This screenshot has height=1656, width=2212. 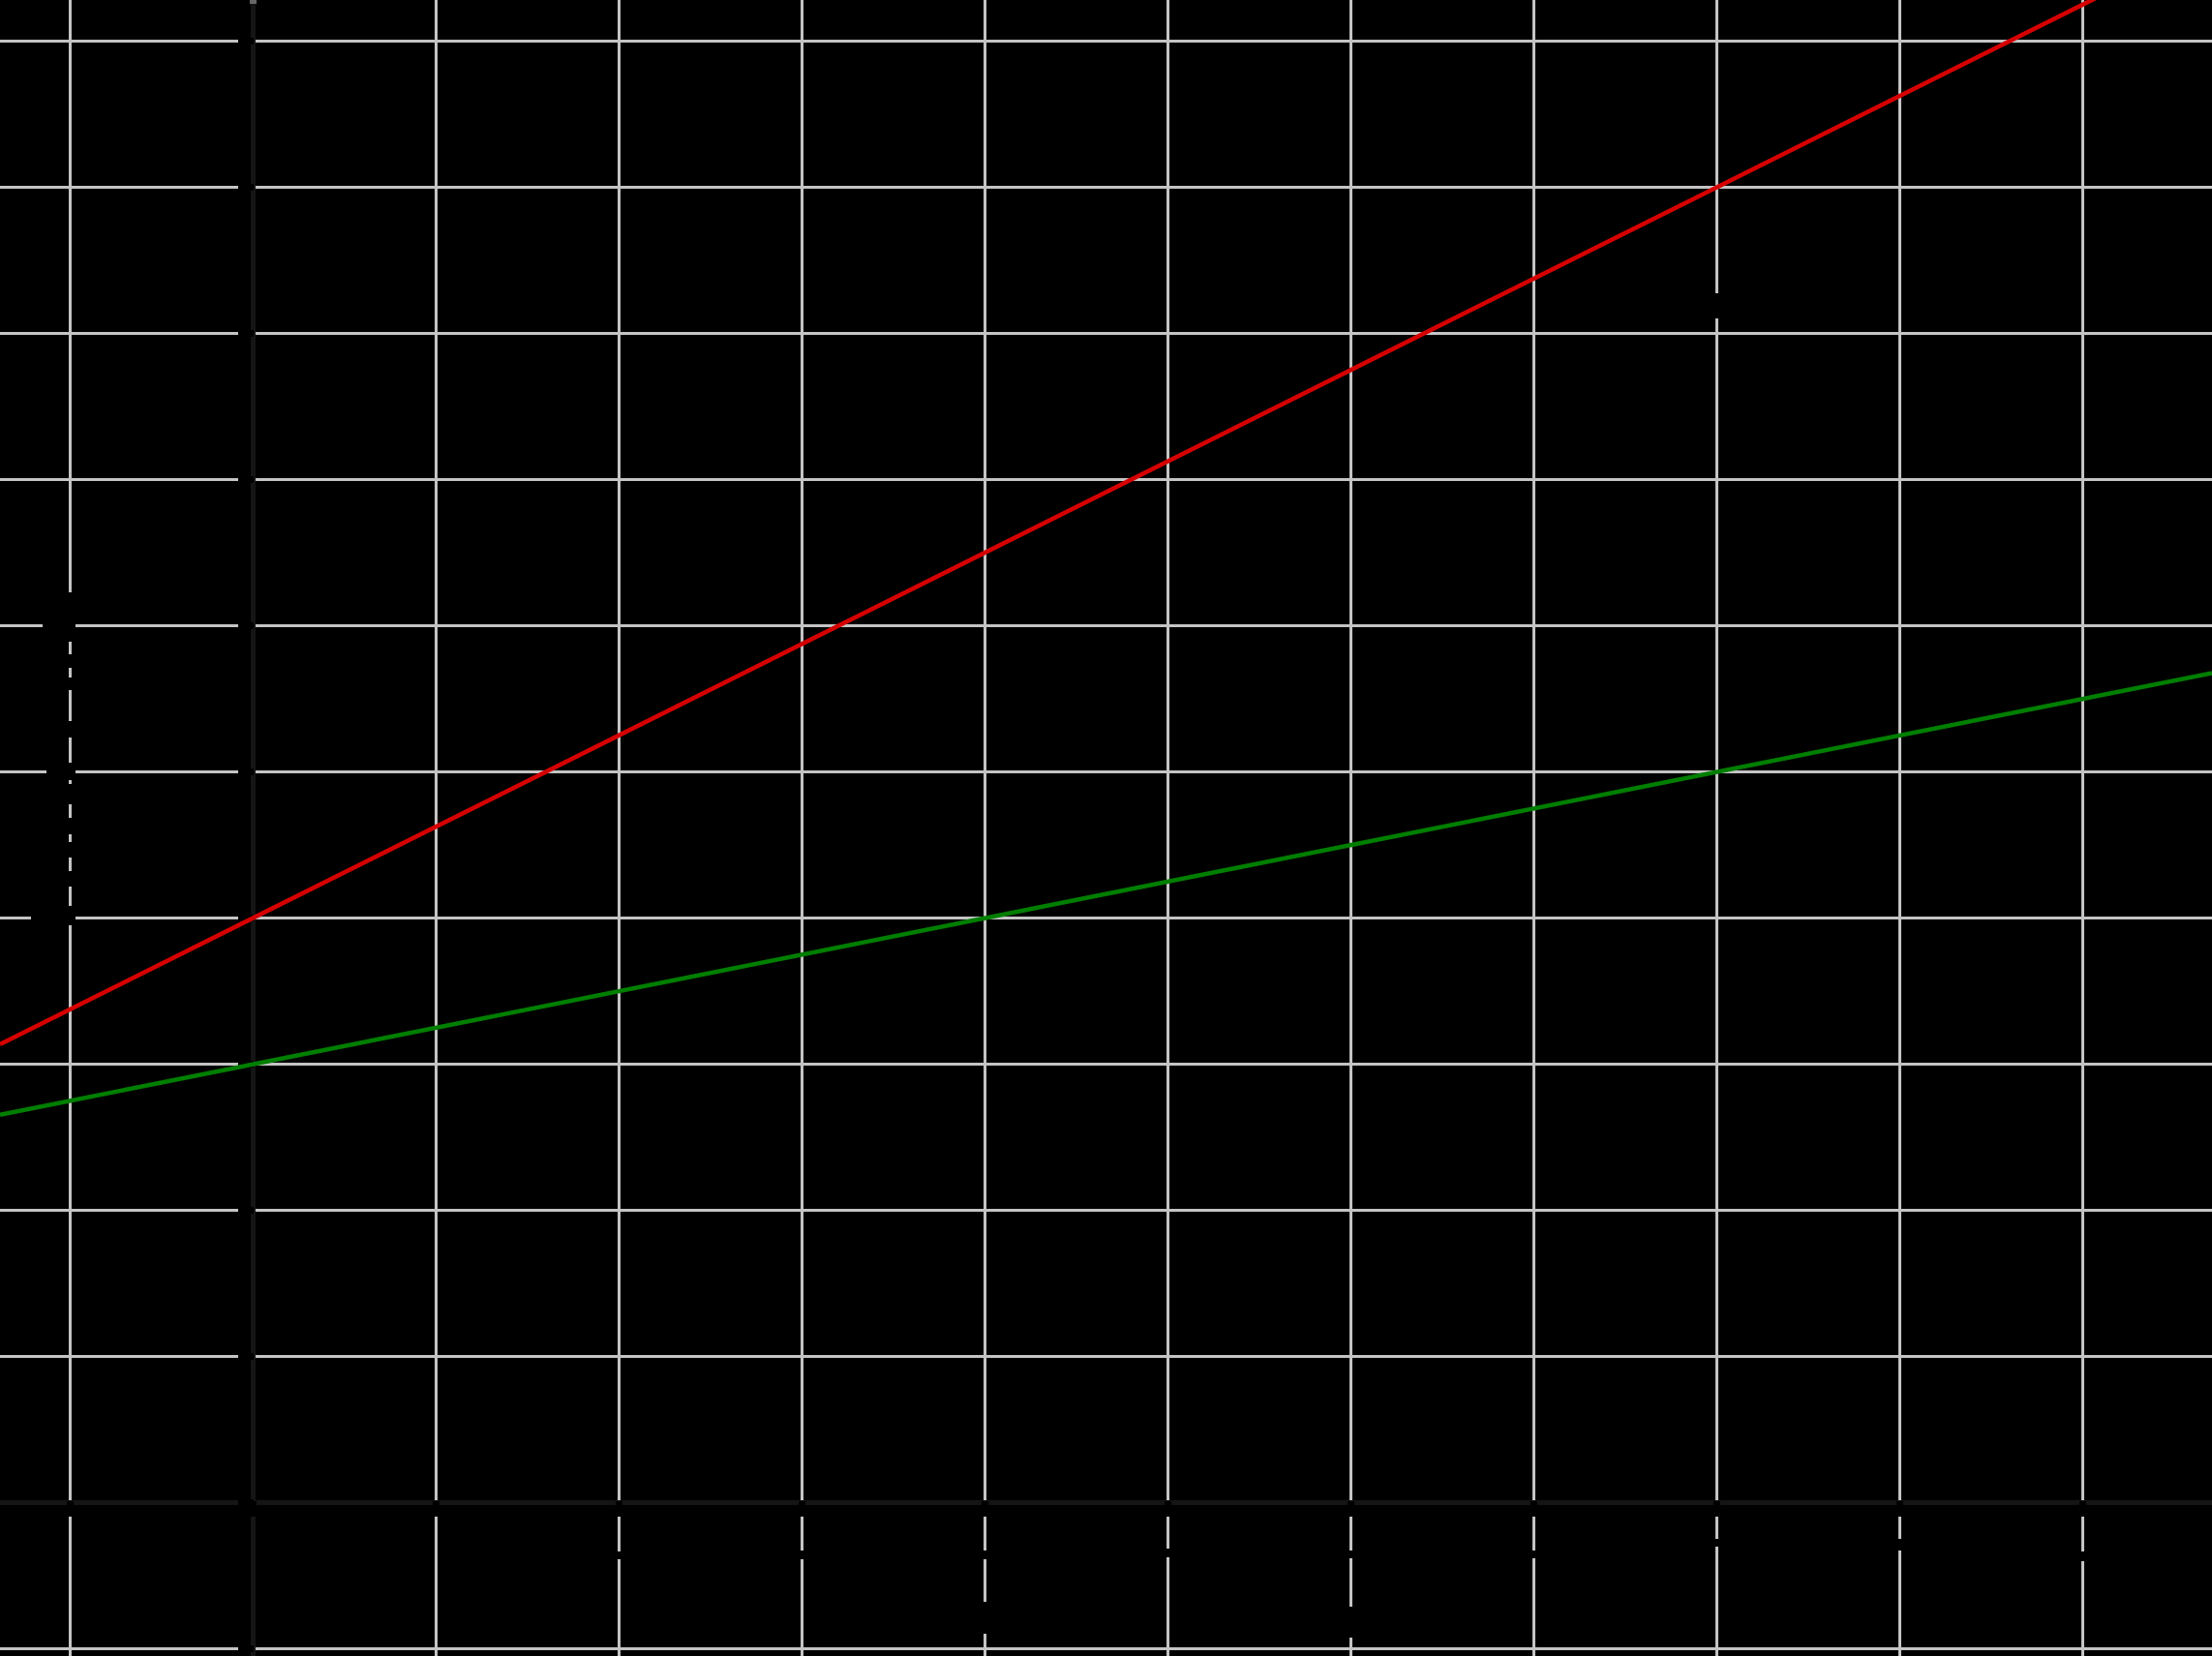 I want to click on x-axis-line, so click(x=1106, y=1503).